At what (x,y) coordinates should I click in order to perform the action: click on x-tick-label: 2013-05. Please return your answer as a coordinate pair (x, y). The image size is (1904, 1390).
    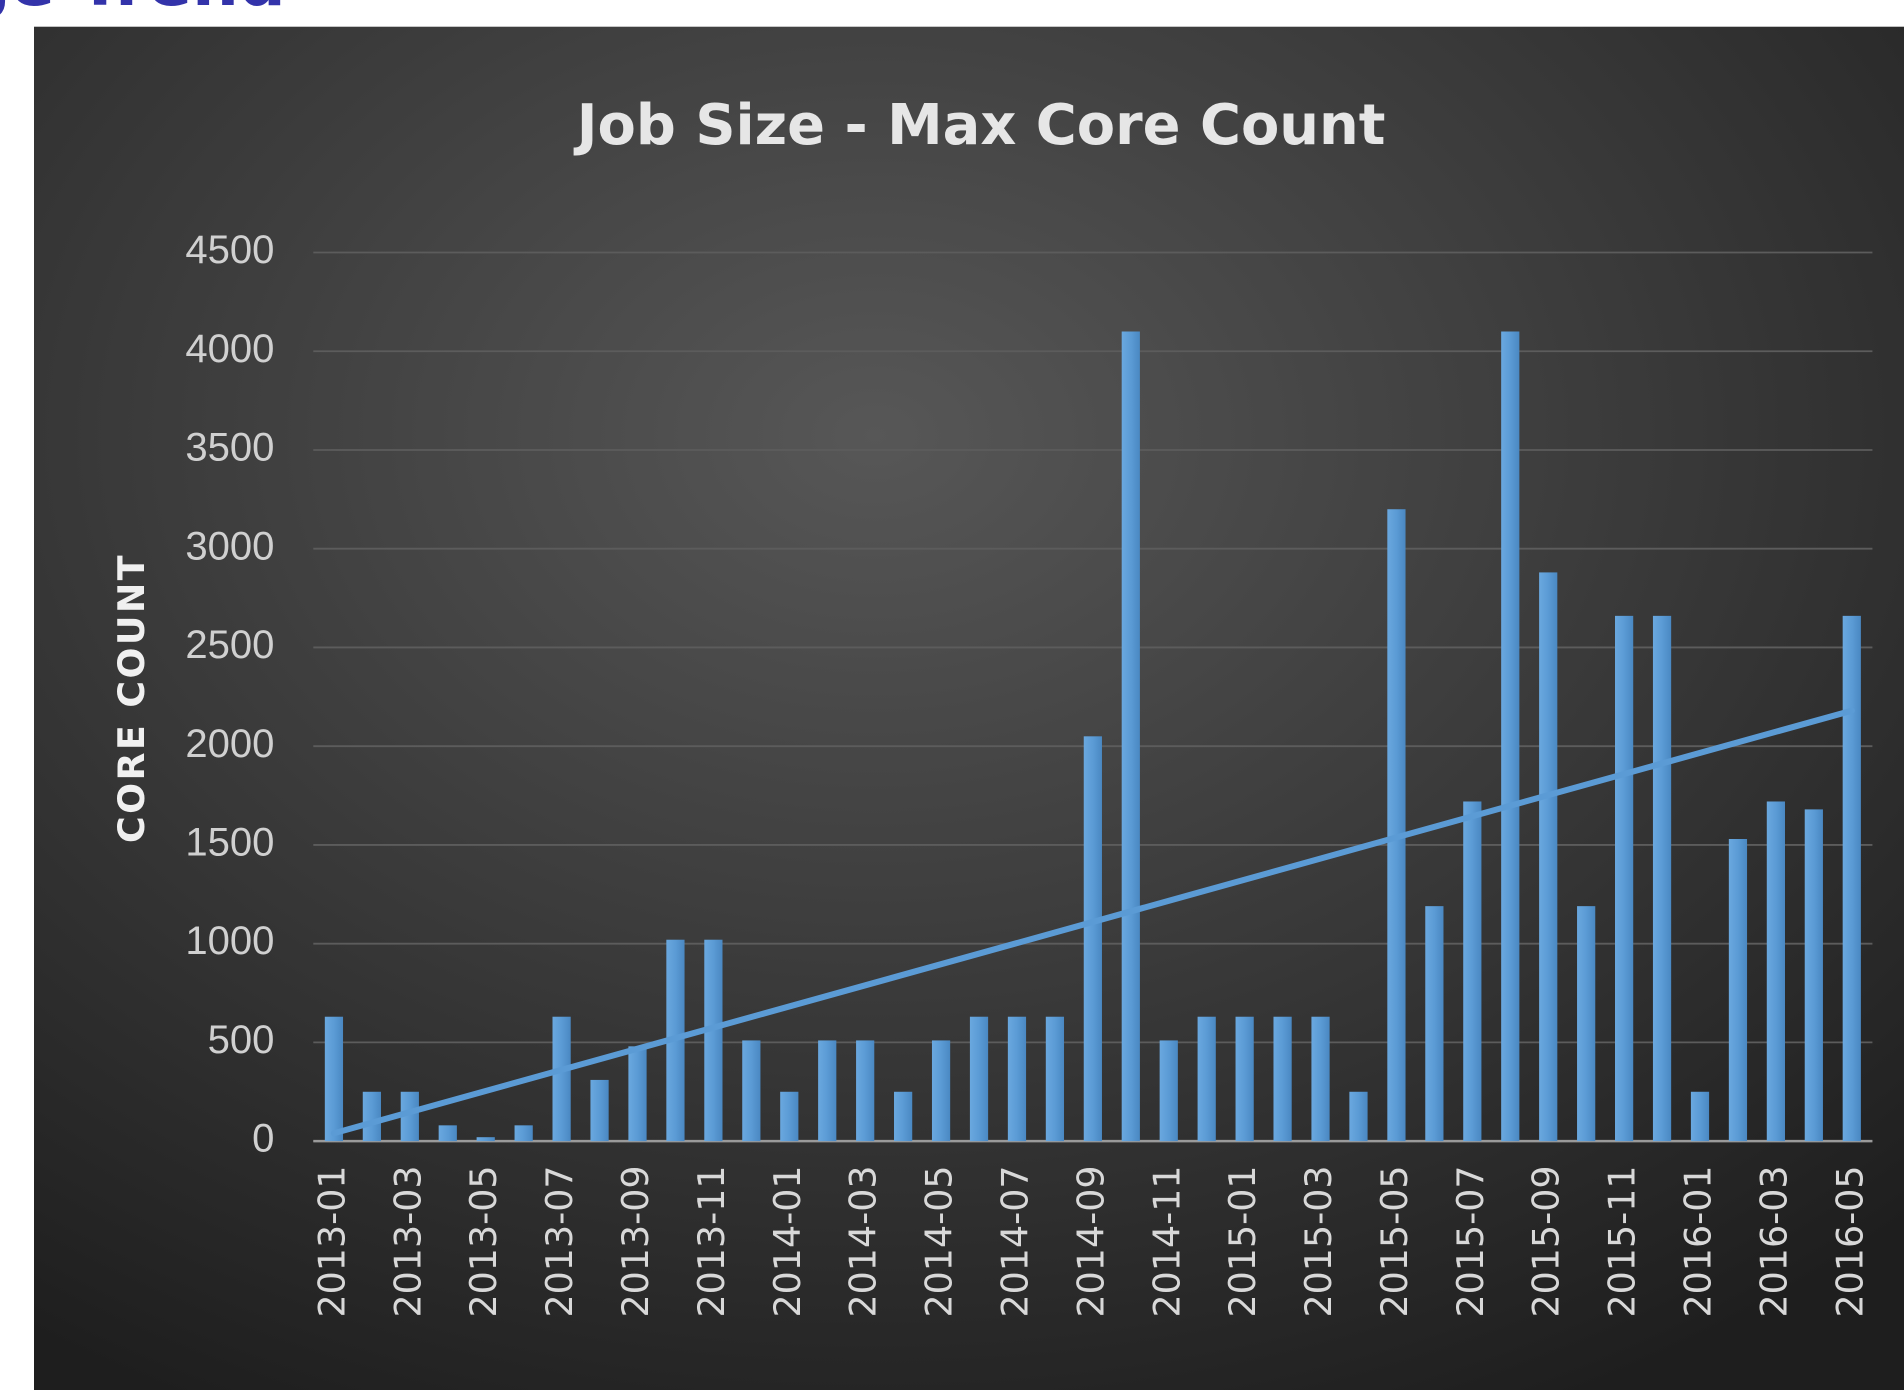
    Looking at the image, I should click on (483, 1241).